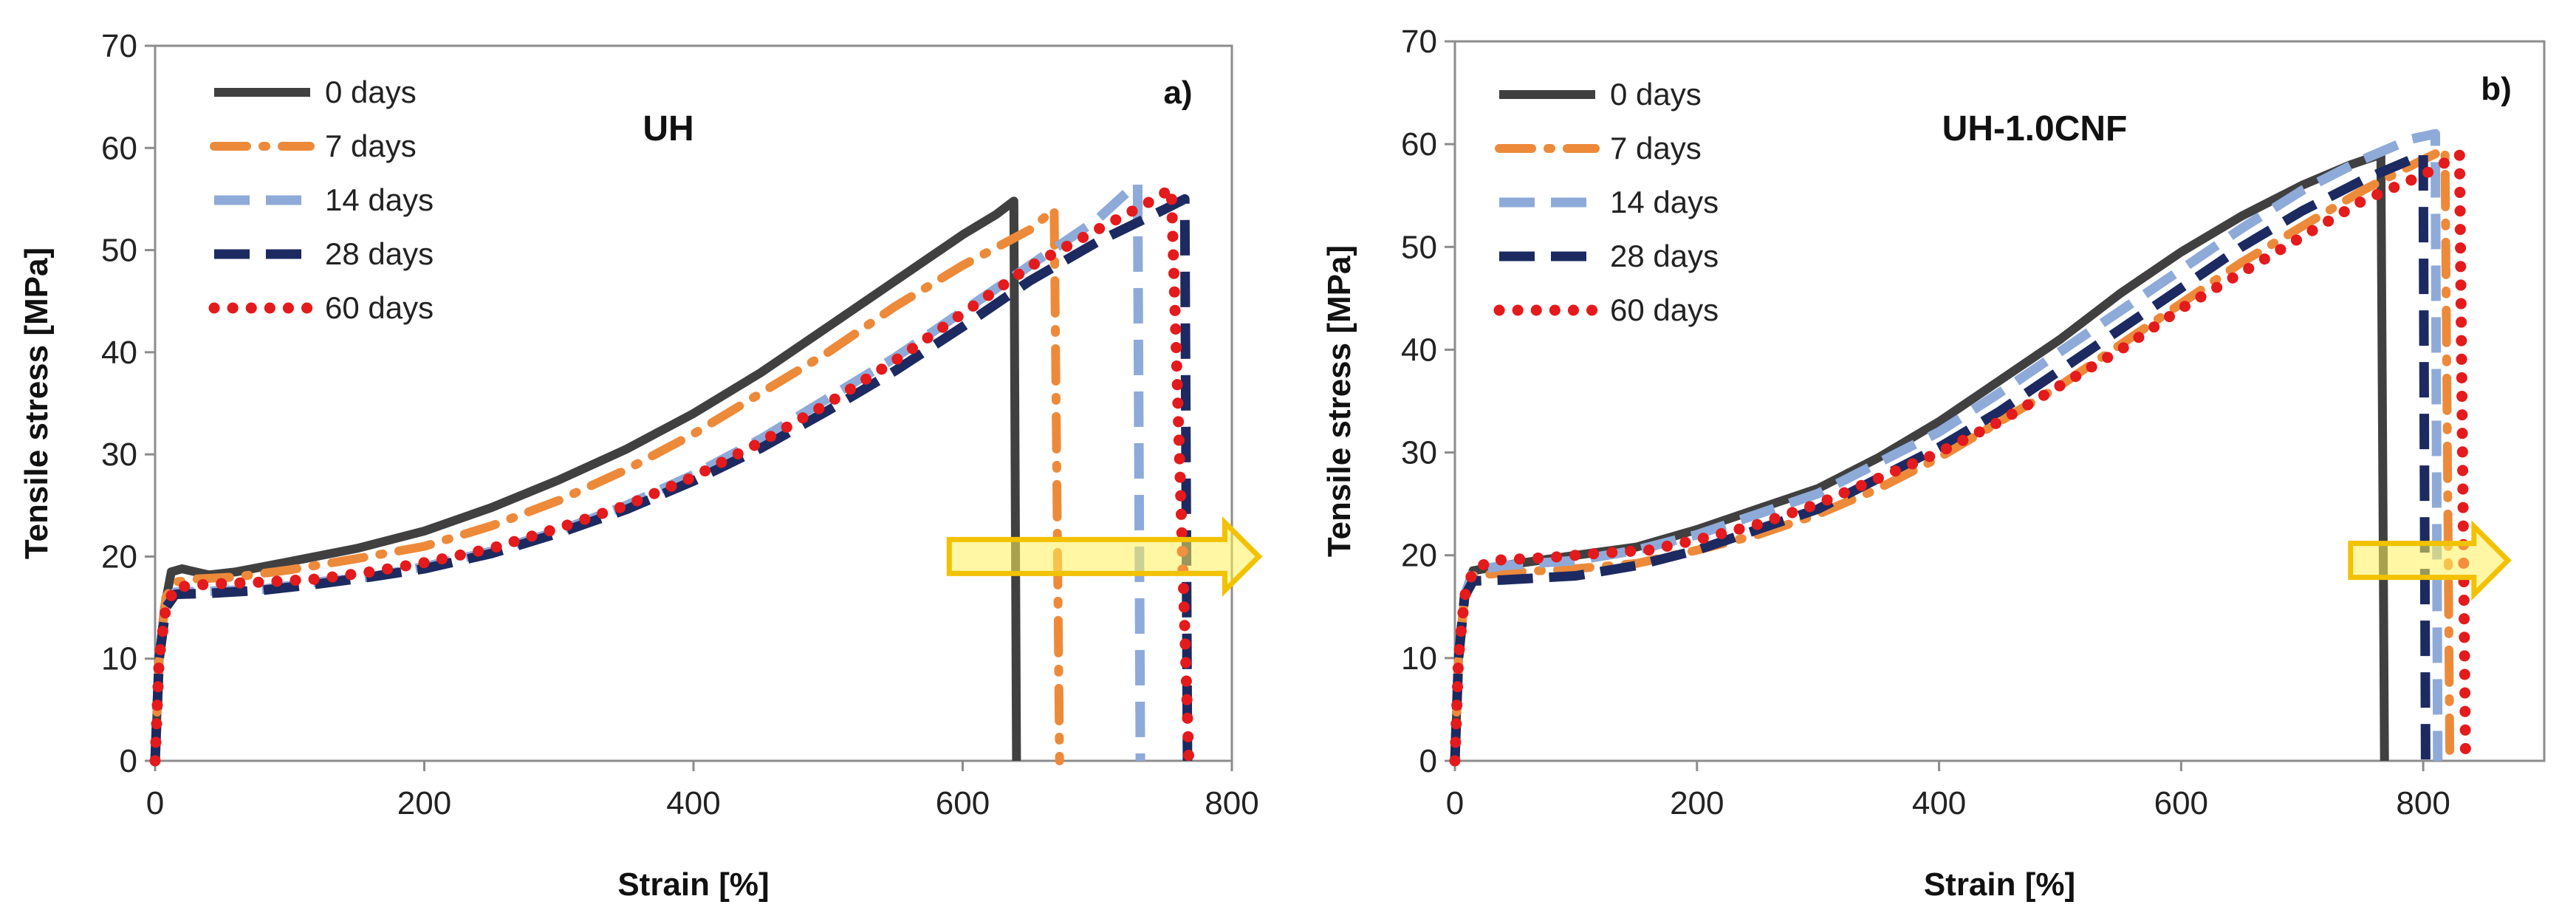  What do you see at coordinates (2035, 128) in the screenshot?
I see `panel-title: UH-1.0CNF` at bounding box center [2035, 128].